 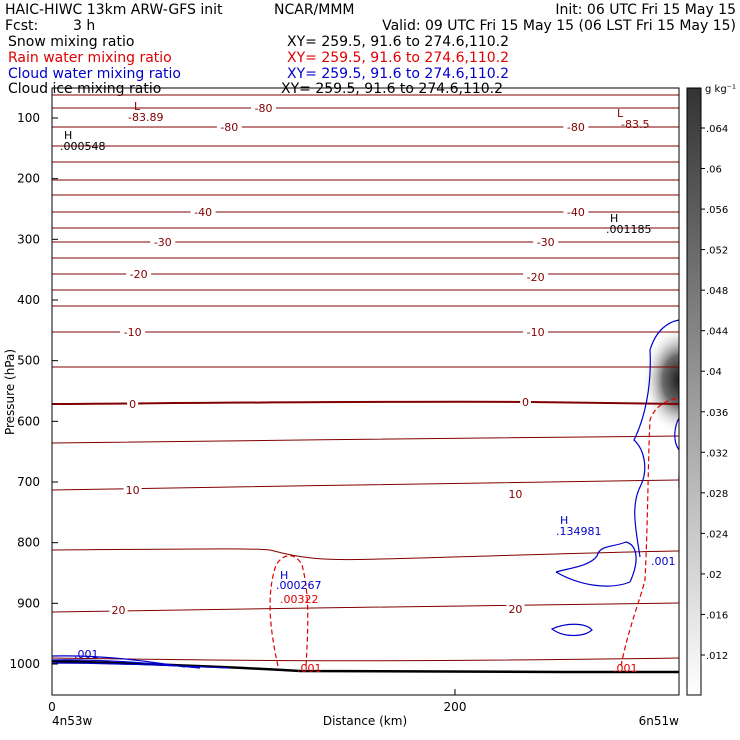 What do you see at coordinates (629, 229) in the screenshot?
I see `high-value: .001185` at bounding box center [629, 229].